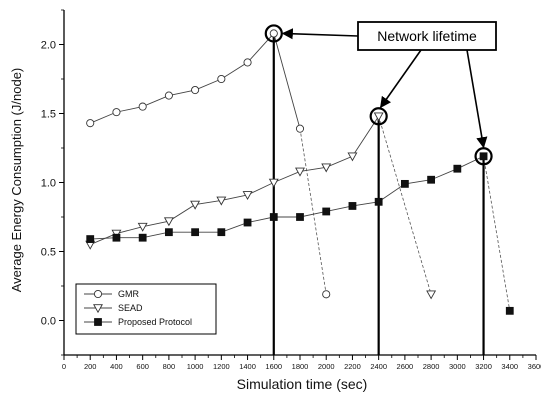 The height and width of the screenshot is (397, 541). Describe the element at coordinates (48, 115) in the screenshot. I see `y-tick-label: 1.5` at that location.